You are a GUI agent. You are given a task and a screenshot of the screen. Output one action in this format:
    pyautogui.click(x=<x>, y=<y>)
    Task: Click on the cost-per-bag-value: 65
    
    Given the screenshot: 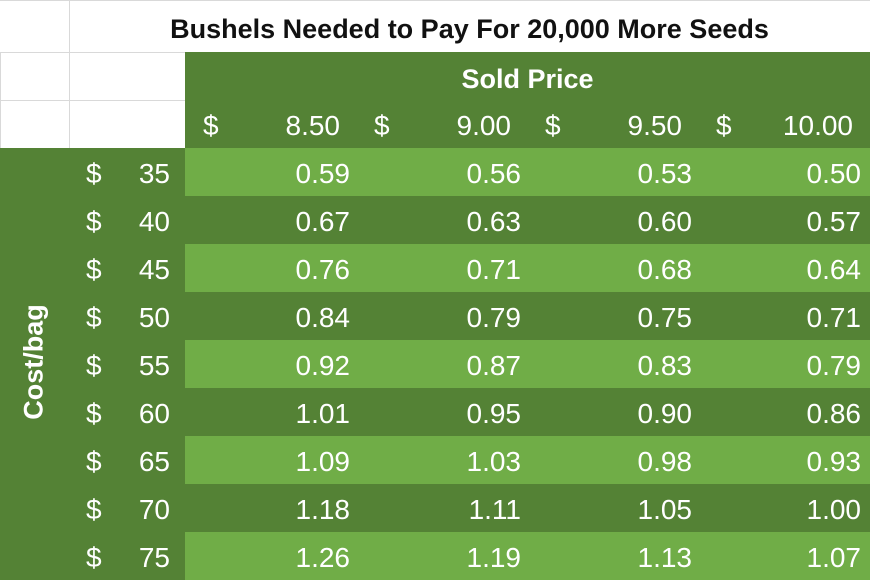 What is the action you would take?
    pyautogui.click(x=154, y=461)
    